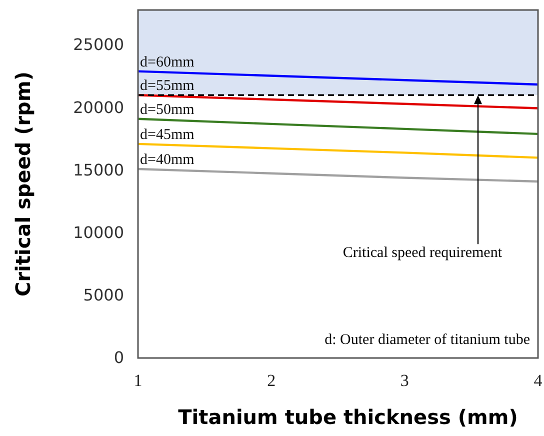  Describe the element at coordinates (103, 295) in the screenshot. I see `y-tick-label: 5000` at that location.